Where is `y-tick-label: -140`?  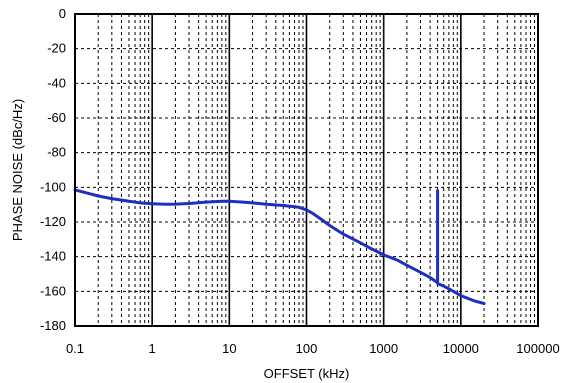
y-tick-label: -140 is located at coordinates (53, 256).